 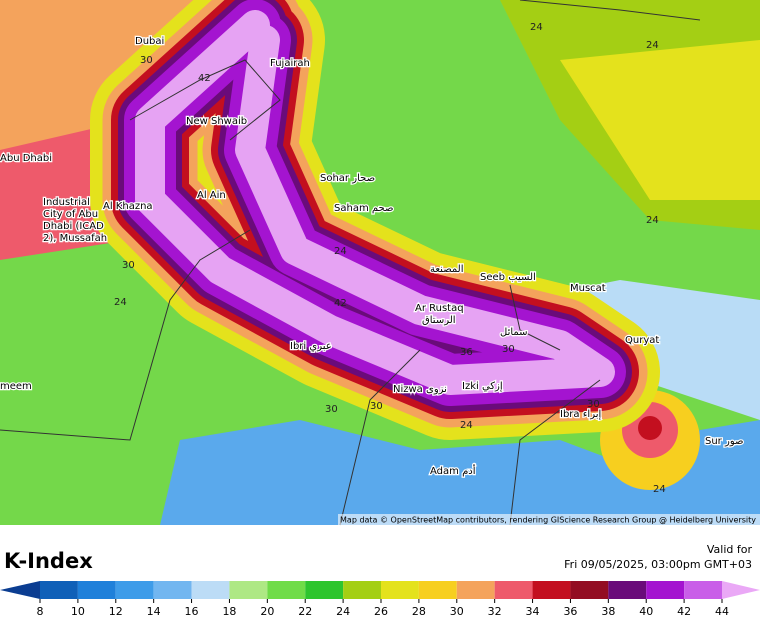 I want to click on colorbar-tick-label: 18, so click(x=229, y=611).